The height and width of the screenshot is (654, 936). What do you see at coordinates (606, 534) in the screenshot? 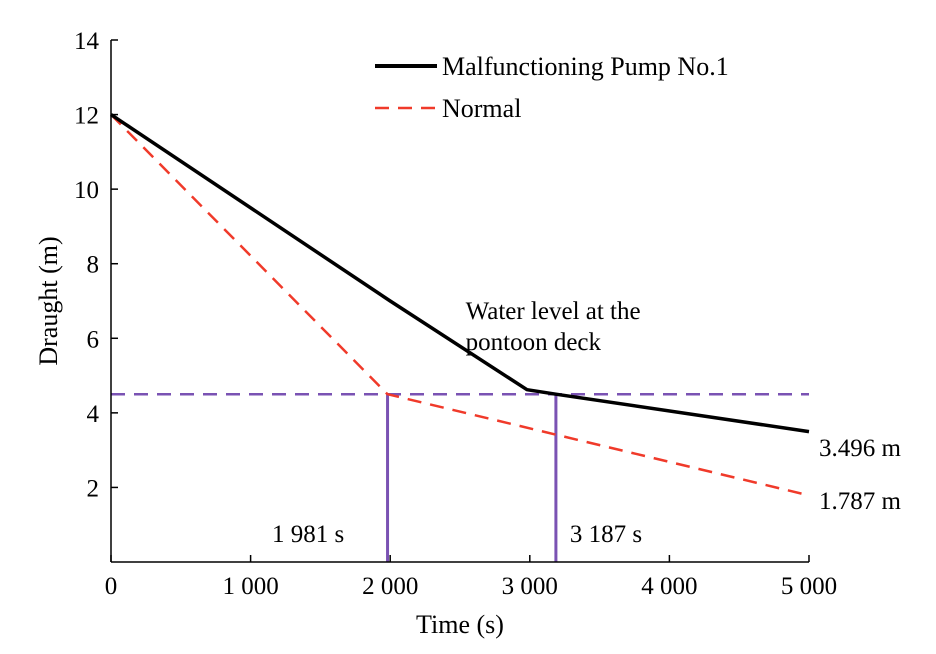
I see `annotation-t2: 3 187 s` at bounding box center [606, 534].